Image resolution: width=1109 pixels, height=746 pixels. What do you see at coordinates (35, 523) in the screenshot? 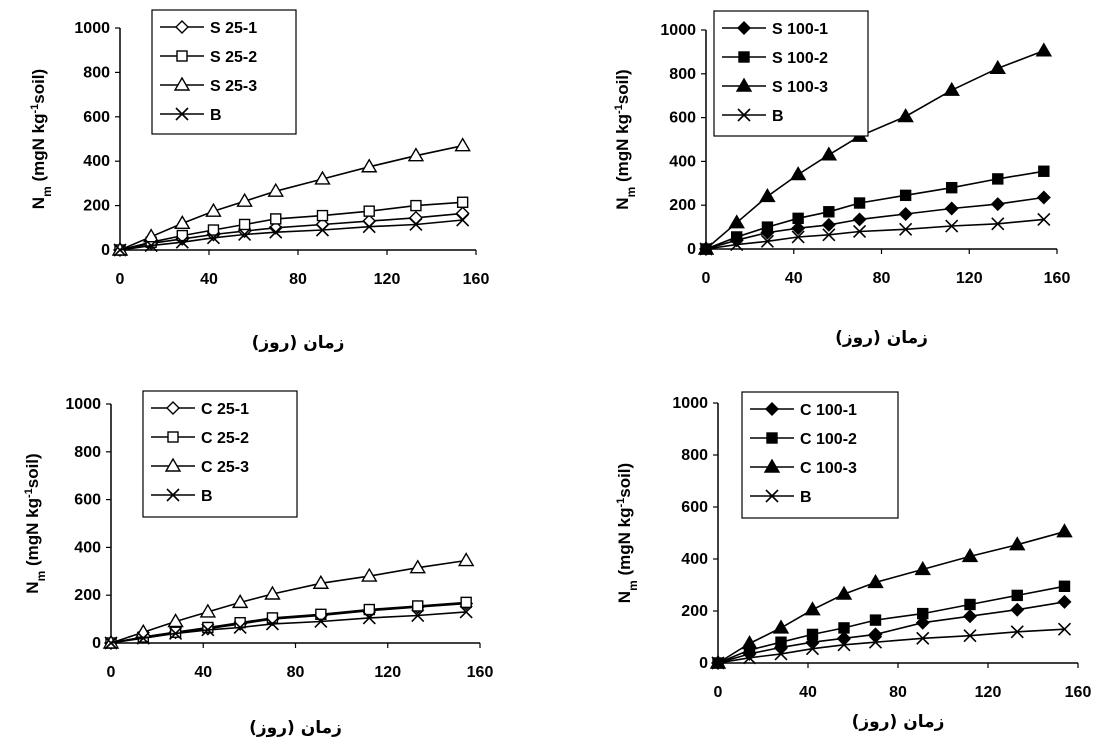
I see `y-axis-label: Nm (mgN kg-1soil)` at bounding box center [35, 523].